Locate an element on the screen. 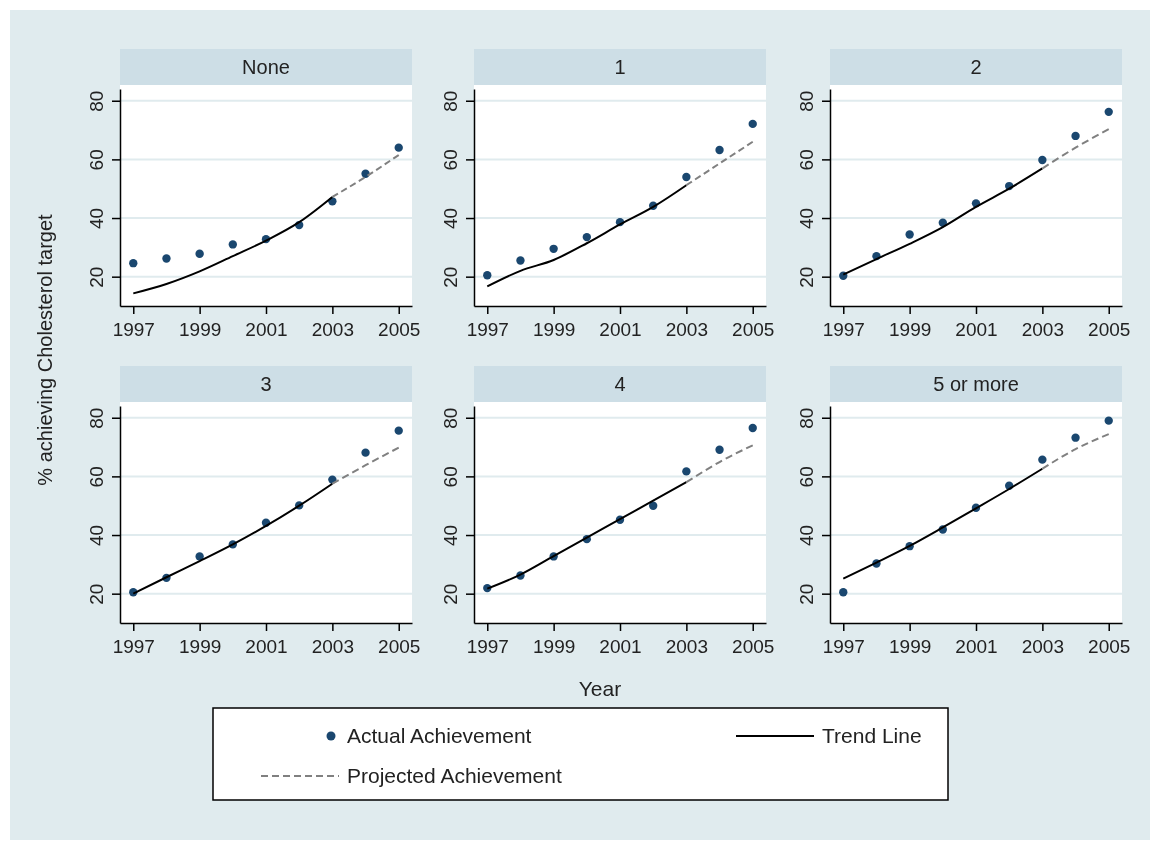  legend-label: Trend Line is located at coordinates (872, 735).